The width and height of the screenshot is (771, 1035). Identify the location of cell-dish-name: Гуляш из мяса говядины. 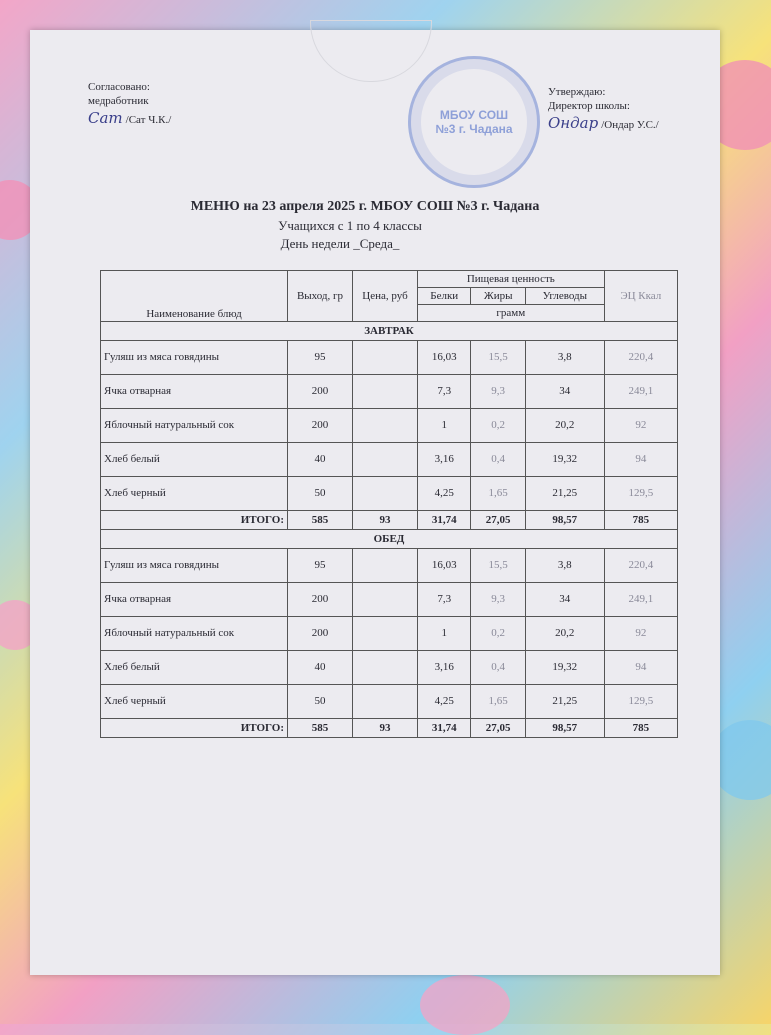
(194, 357).